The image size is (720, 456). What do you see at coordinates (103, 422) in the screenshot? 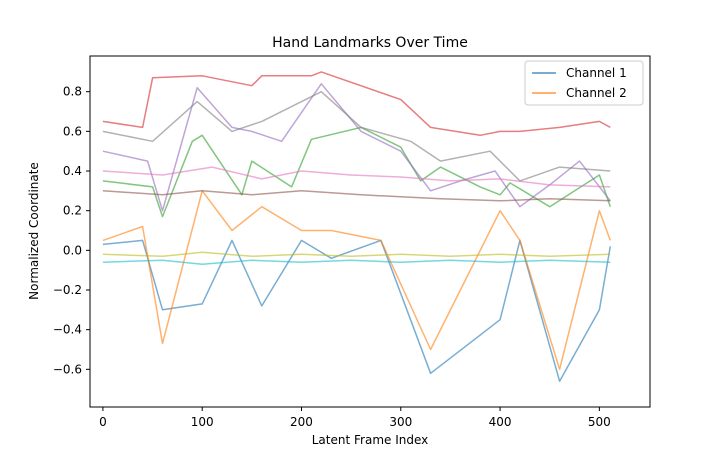
I see `x-tick-label: 0` at bounding box center [103, 422].